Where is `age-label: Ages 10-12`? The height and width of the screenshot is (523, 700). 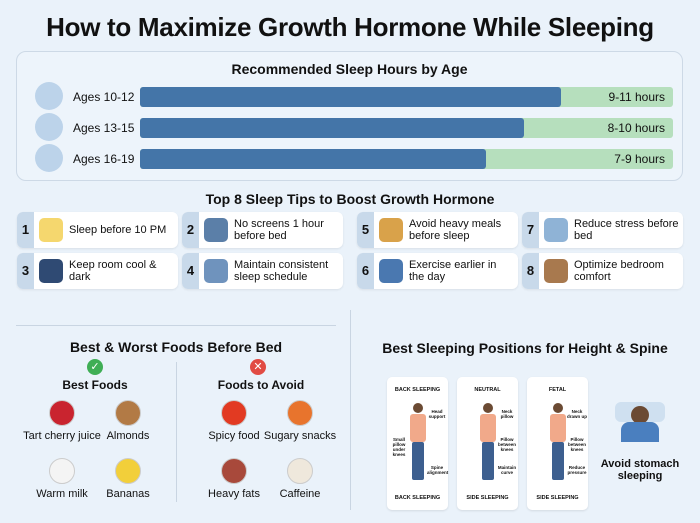
age-label: Ages 10-12 is located at coordinates (104, 97).